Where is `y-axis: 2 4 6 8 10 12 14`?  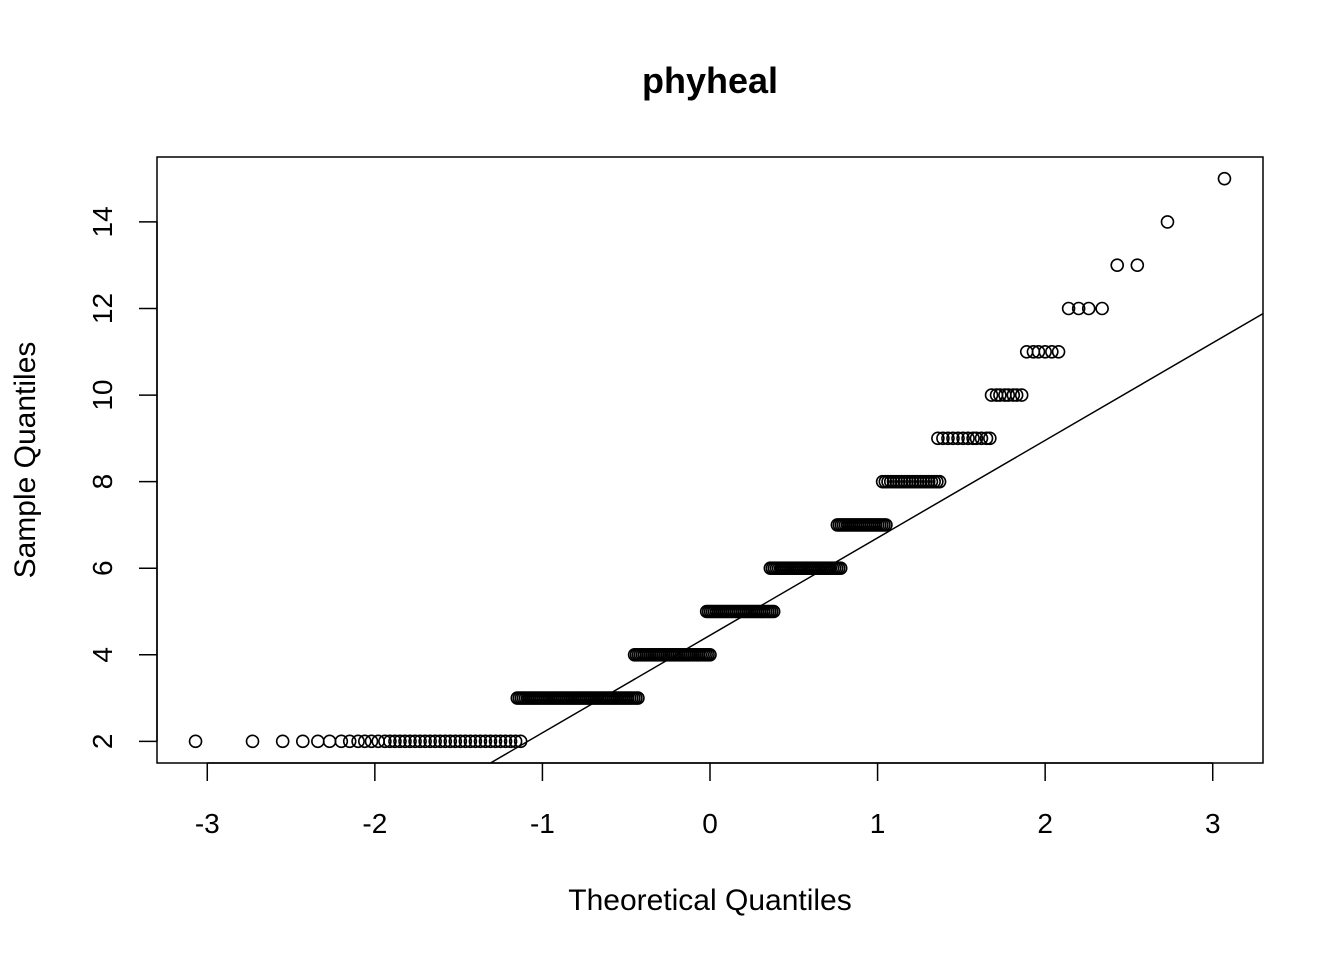
y-axis: 2 4 6 8 10 12 14 is located at coordinates (122, 478).